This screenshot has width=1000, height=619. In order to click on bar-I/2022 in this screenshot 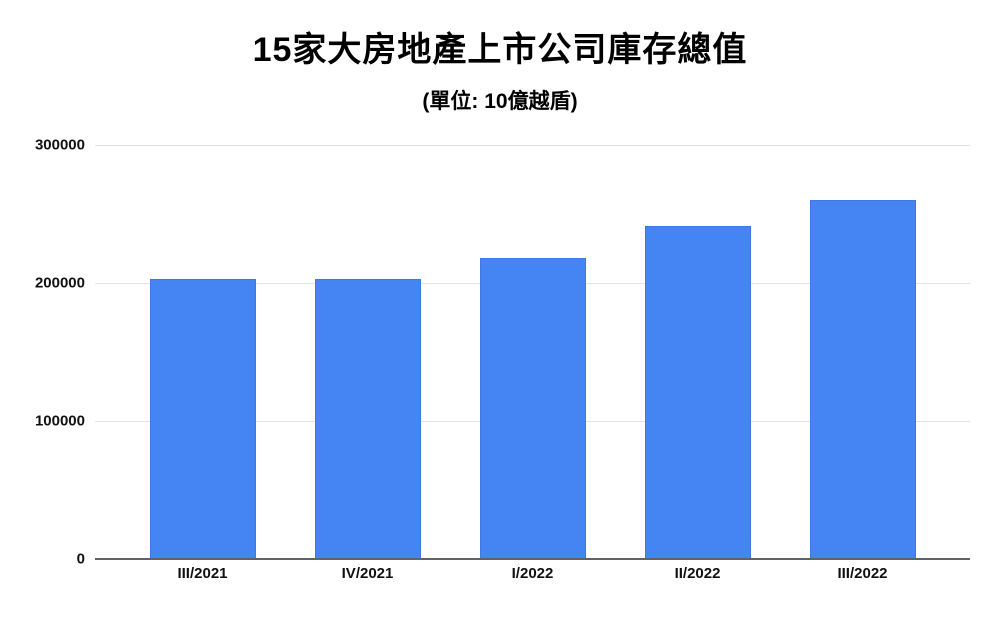, I will do `click(532, 408)`.